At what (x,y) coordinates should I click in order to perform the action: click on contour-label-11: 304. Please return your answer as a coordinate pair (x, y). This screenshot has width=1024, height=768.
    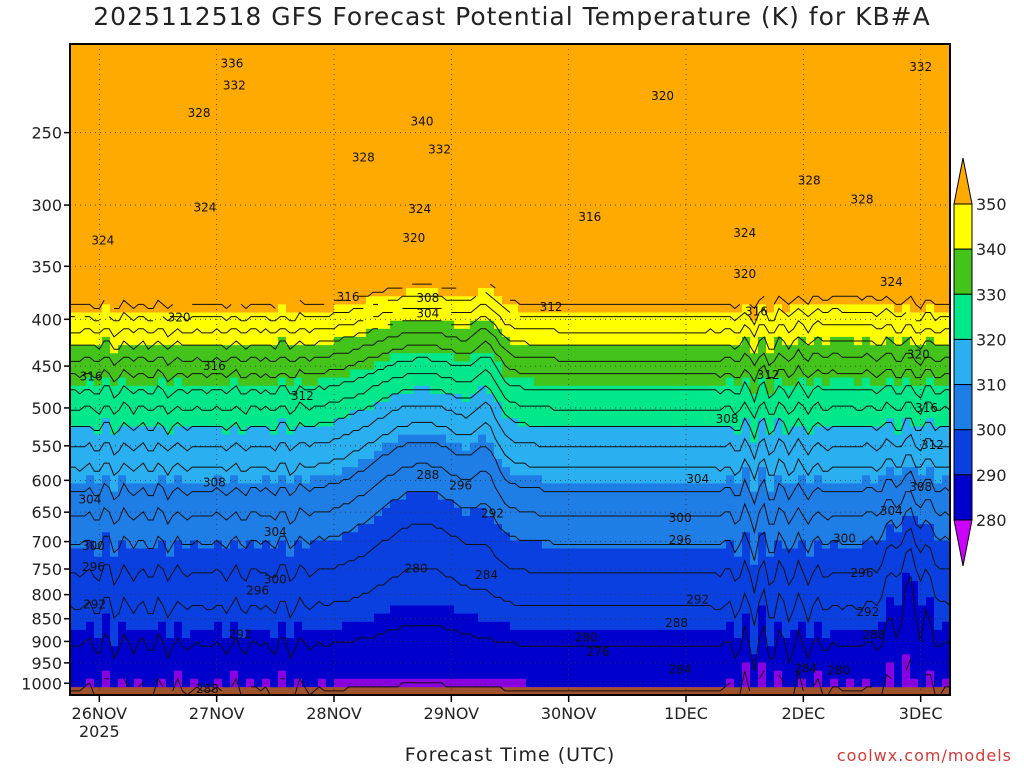
    Looking at the image, I should click on (89, 500).